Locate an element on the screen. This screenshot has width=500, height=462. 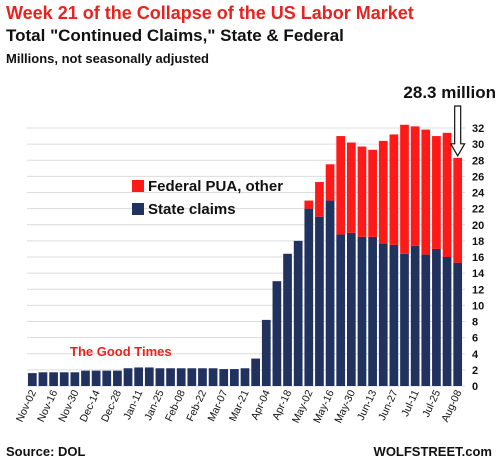
y-tick-label: 0 is located at coordinates (475, 387).